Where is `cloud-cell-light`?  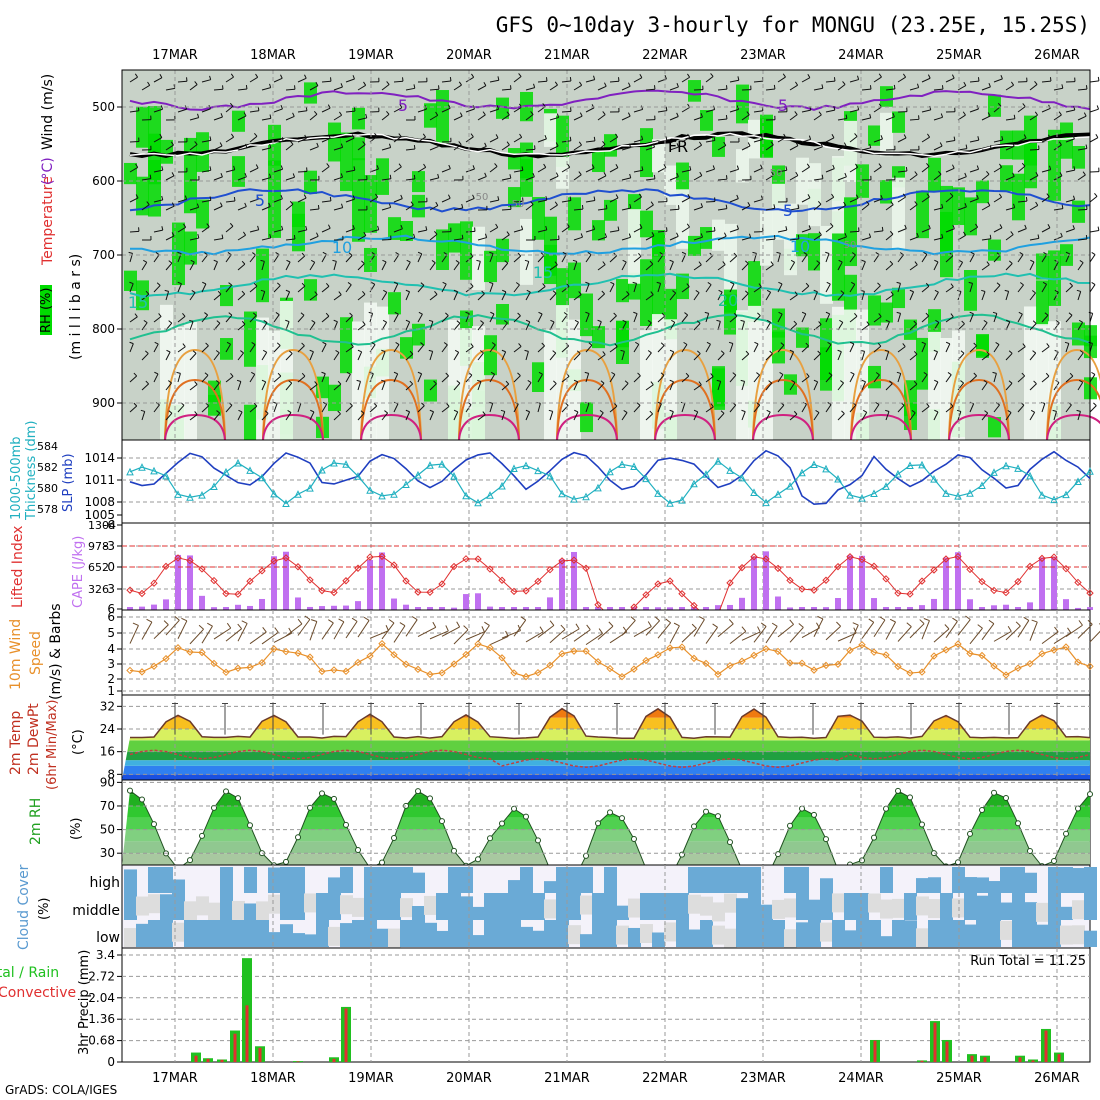
cloud-cell-light is located at coordinates (178, 932).